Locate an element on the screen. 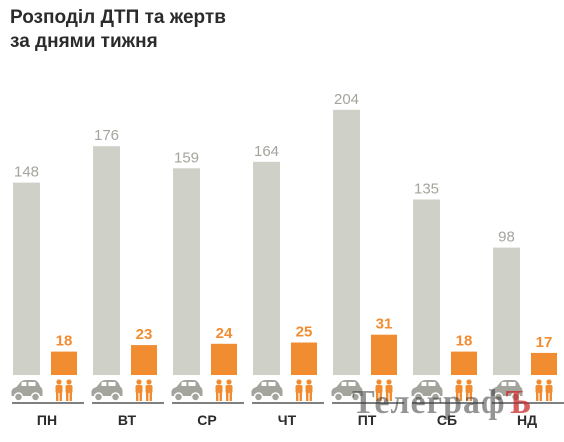 This screenshot has height=442, width=564. category-label: ПТ is located at coordinates (367, 420).